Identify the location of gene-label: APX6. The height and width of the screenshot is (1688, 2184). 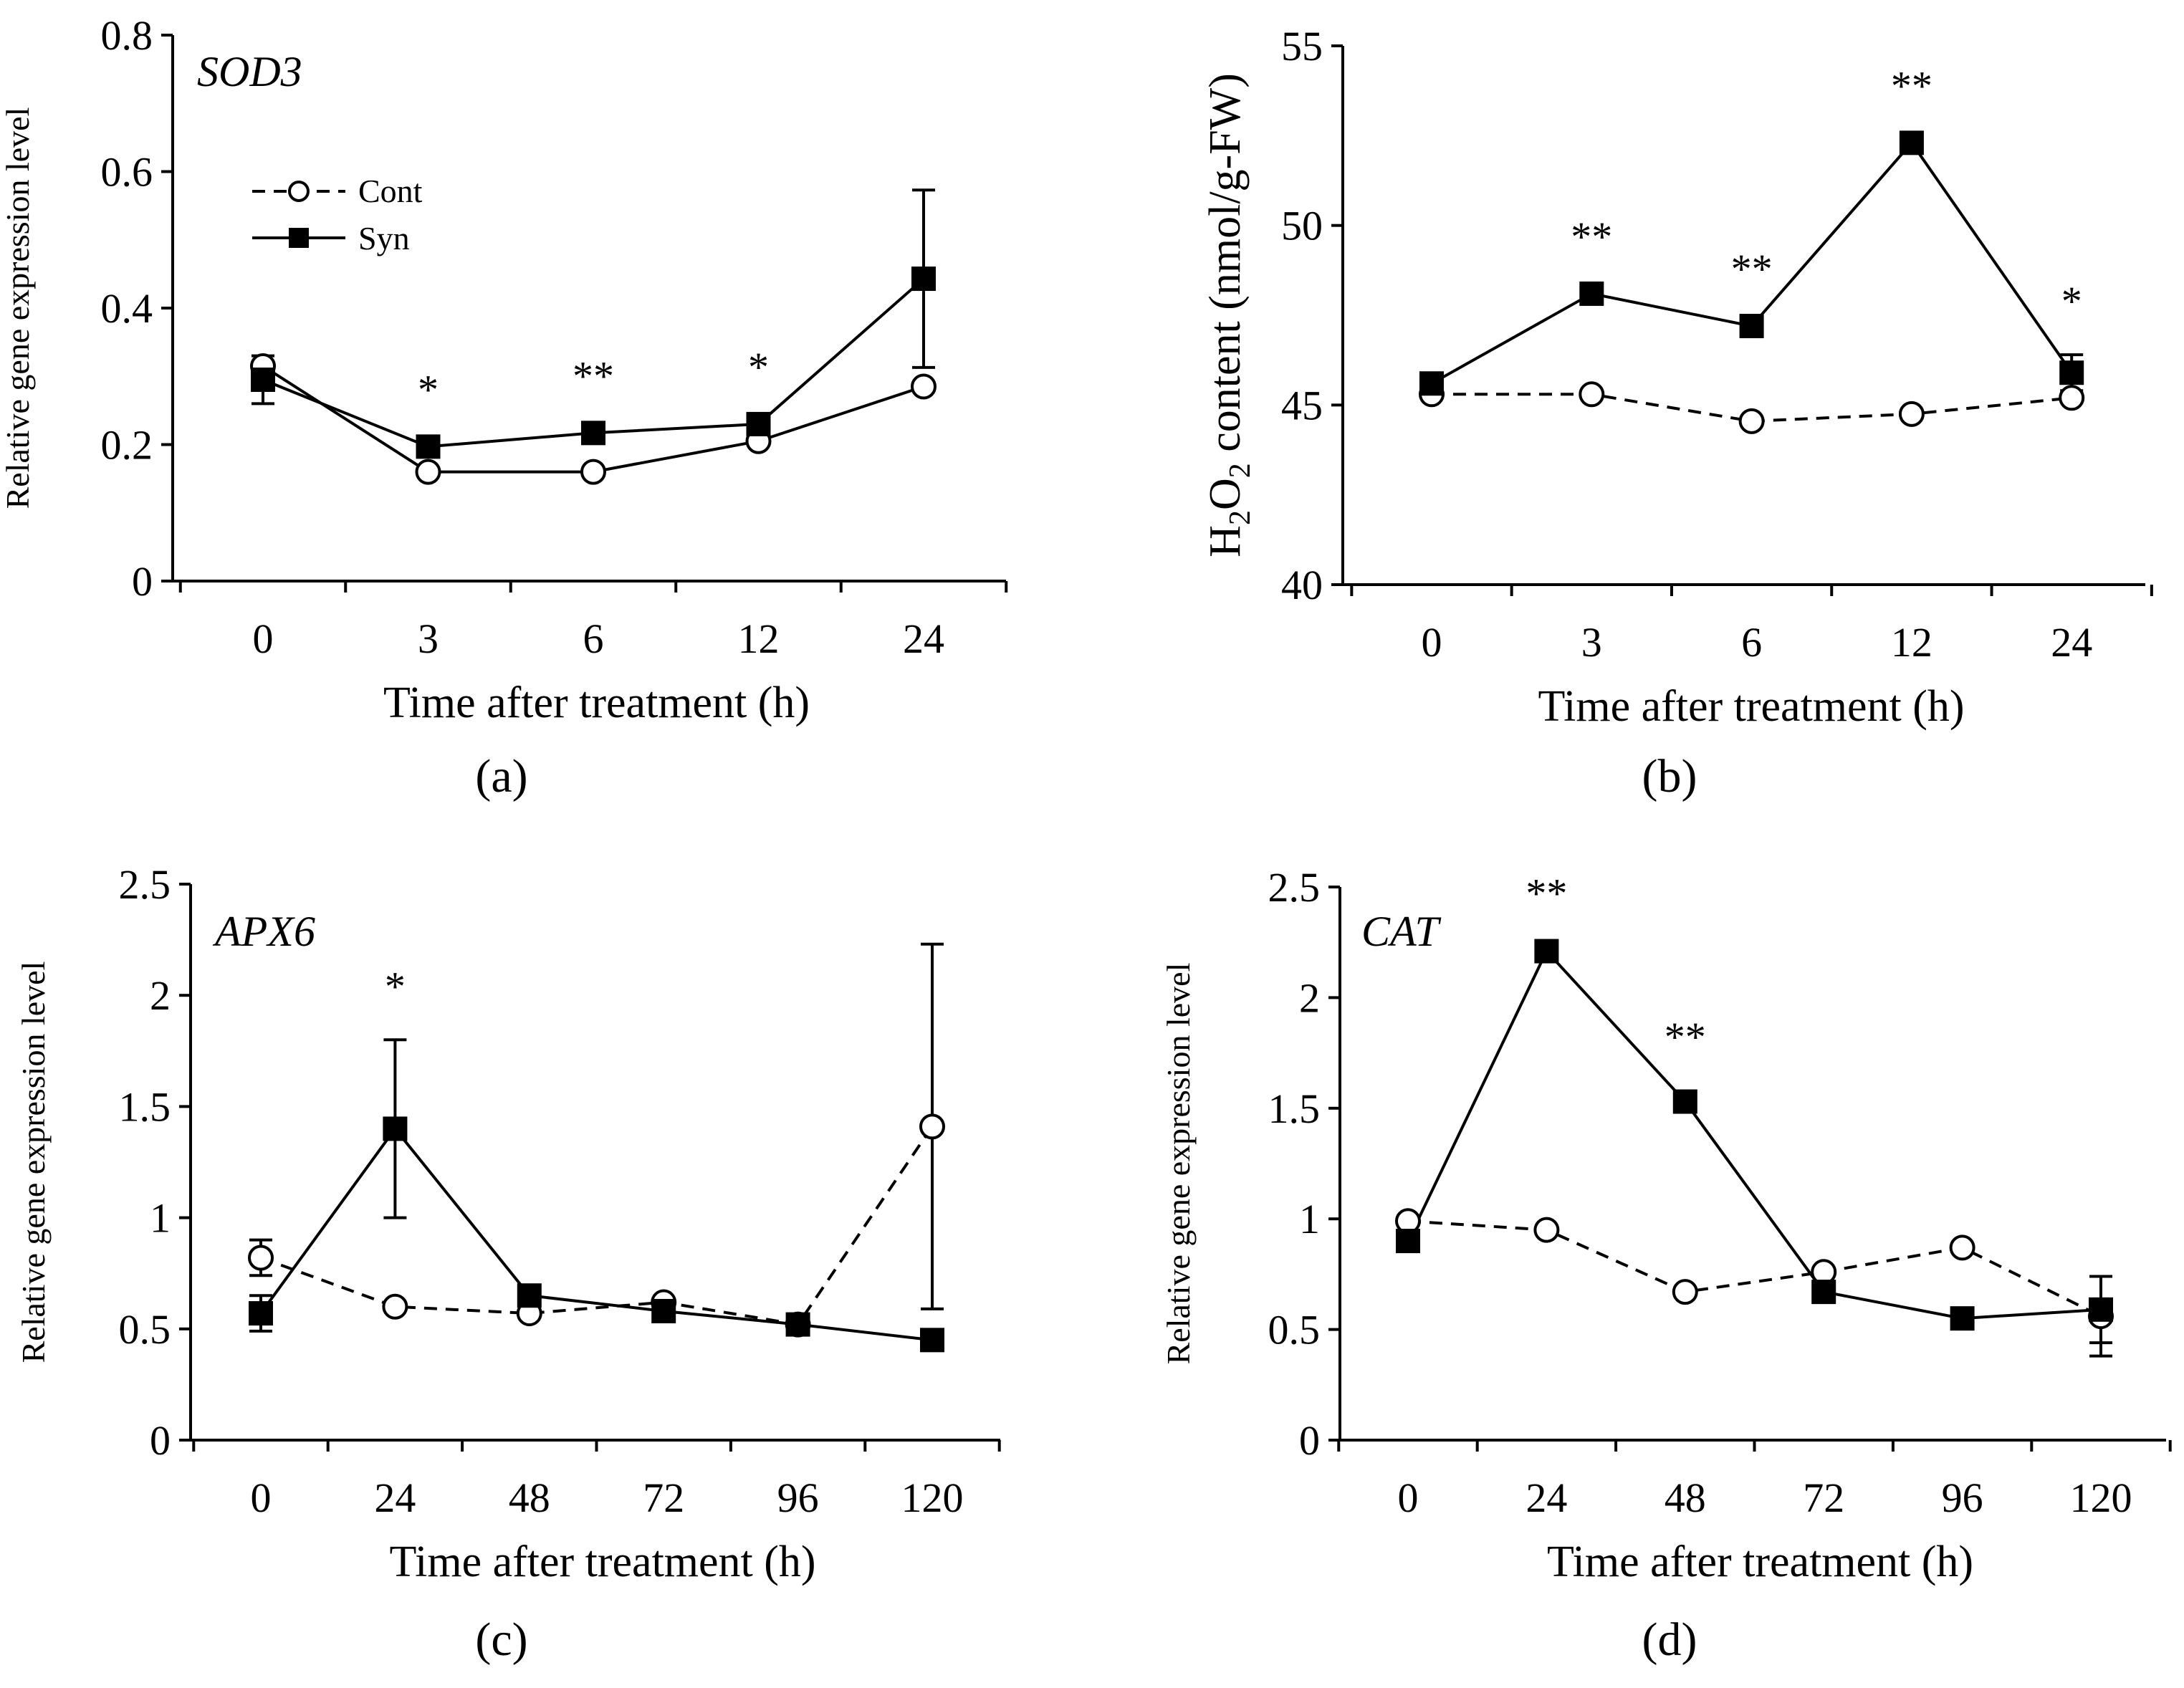
(263, 931).